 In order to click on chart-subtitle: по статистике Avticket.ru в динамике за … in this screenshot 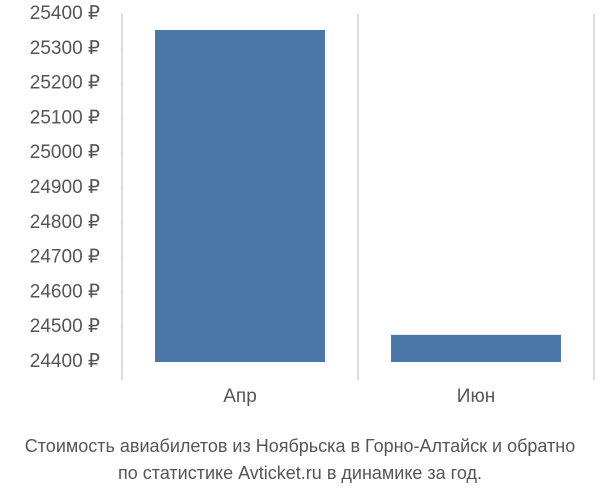, I will do `click(300, 473)`.